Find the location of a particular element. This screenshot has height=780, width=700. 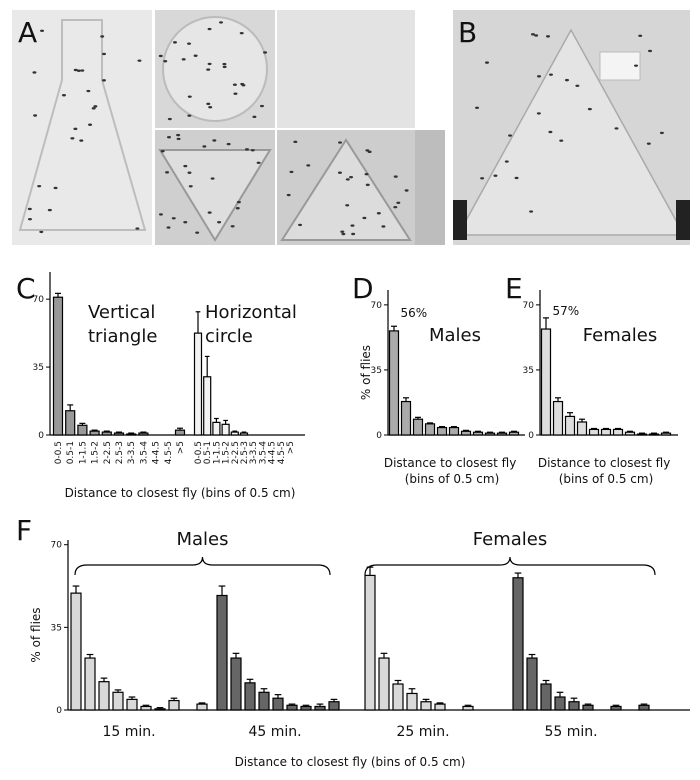

x-tick-label: 2.5-3 is located at coordinates (120, 452).